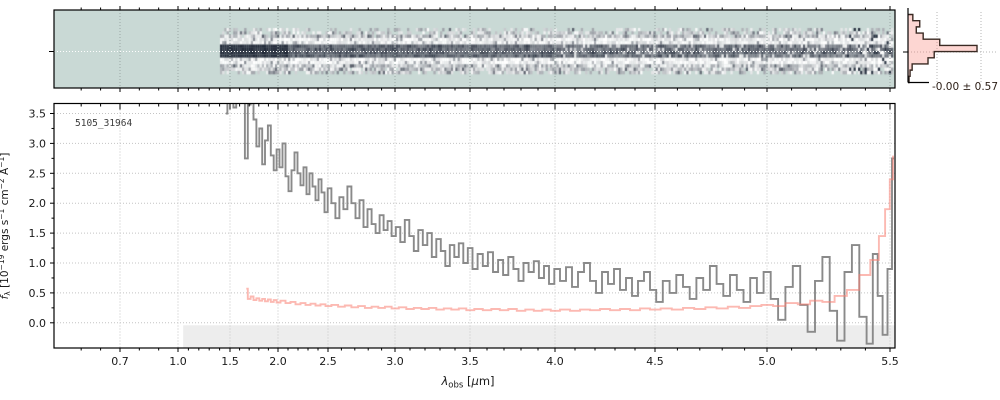 This screenshot has height=400, width=1000. I want to click on xtick-label: 5.0, so click(767, 361).